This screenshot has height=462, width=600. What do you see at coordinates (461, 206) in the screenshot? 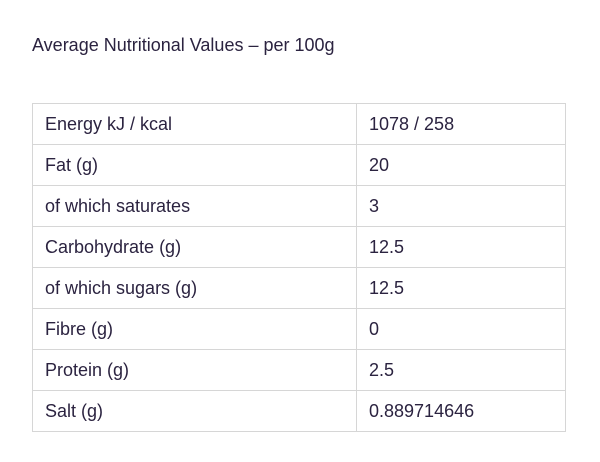
I see `nutrient-value: 3` at bounding box center [461, 206].